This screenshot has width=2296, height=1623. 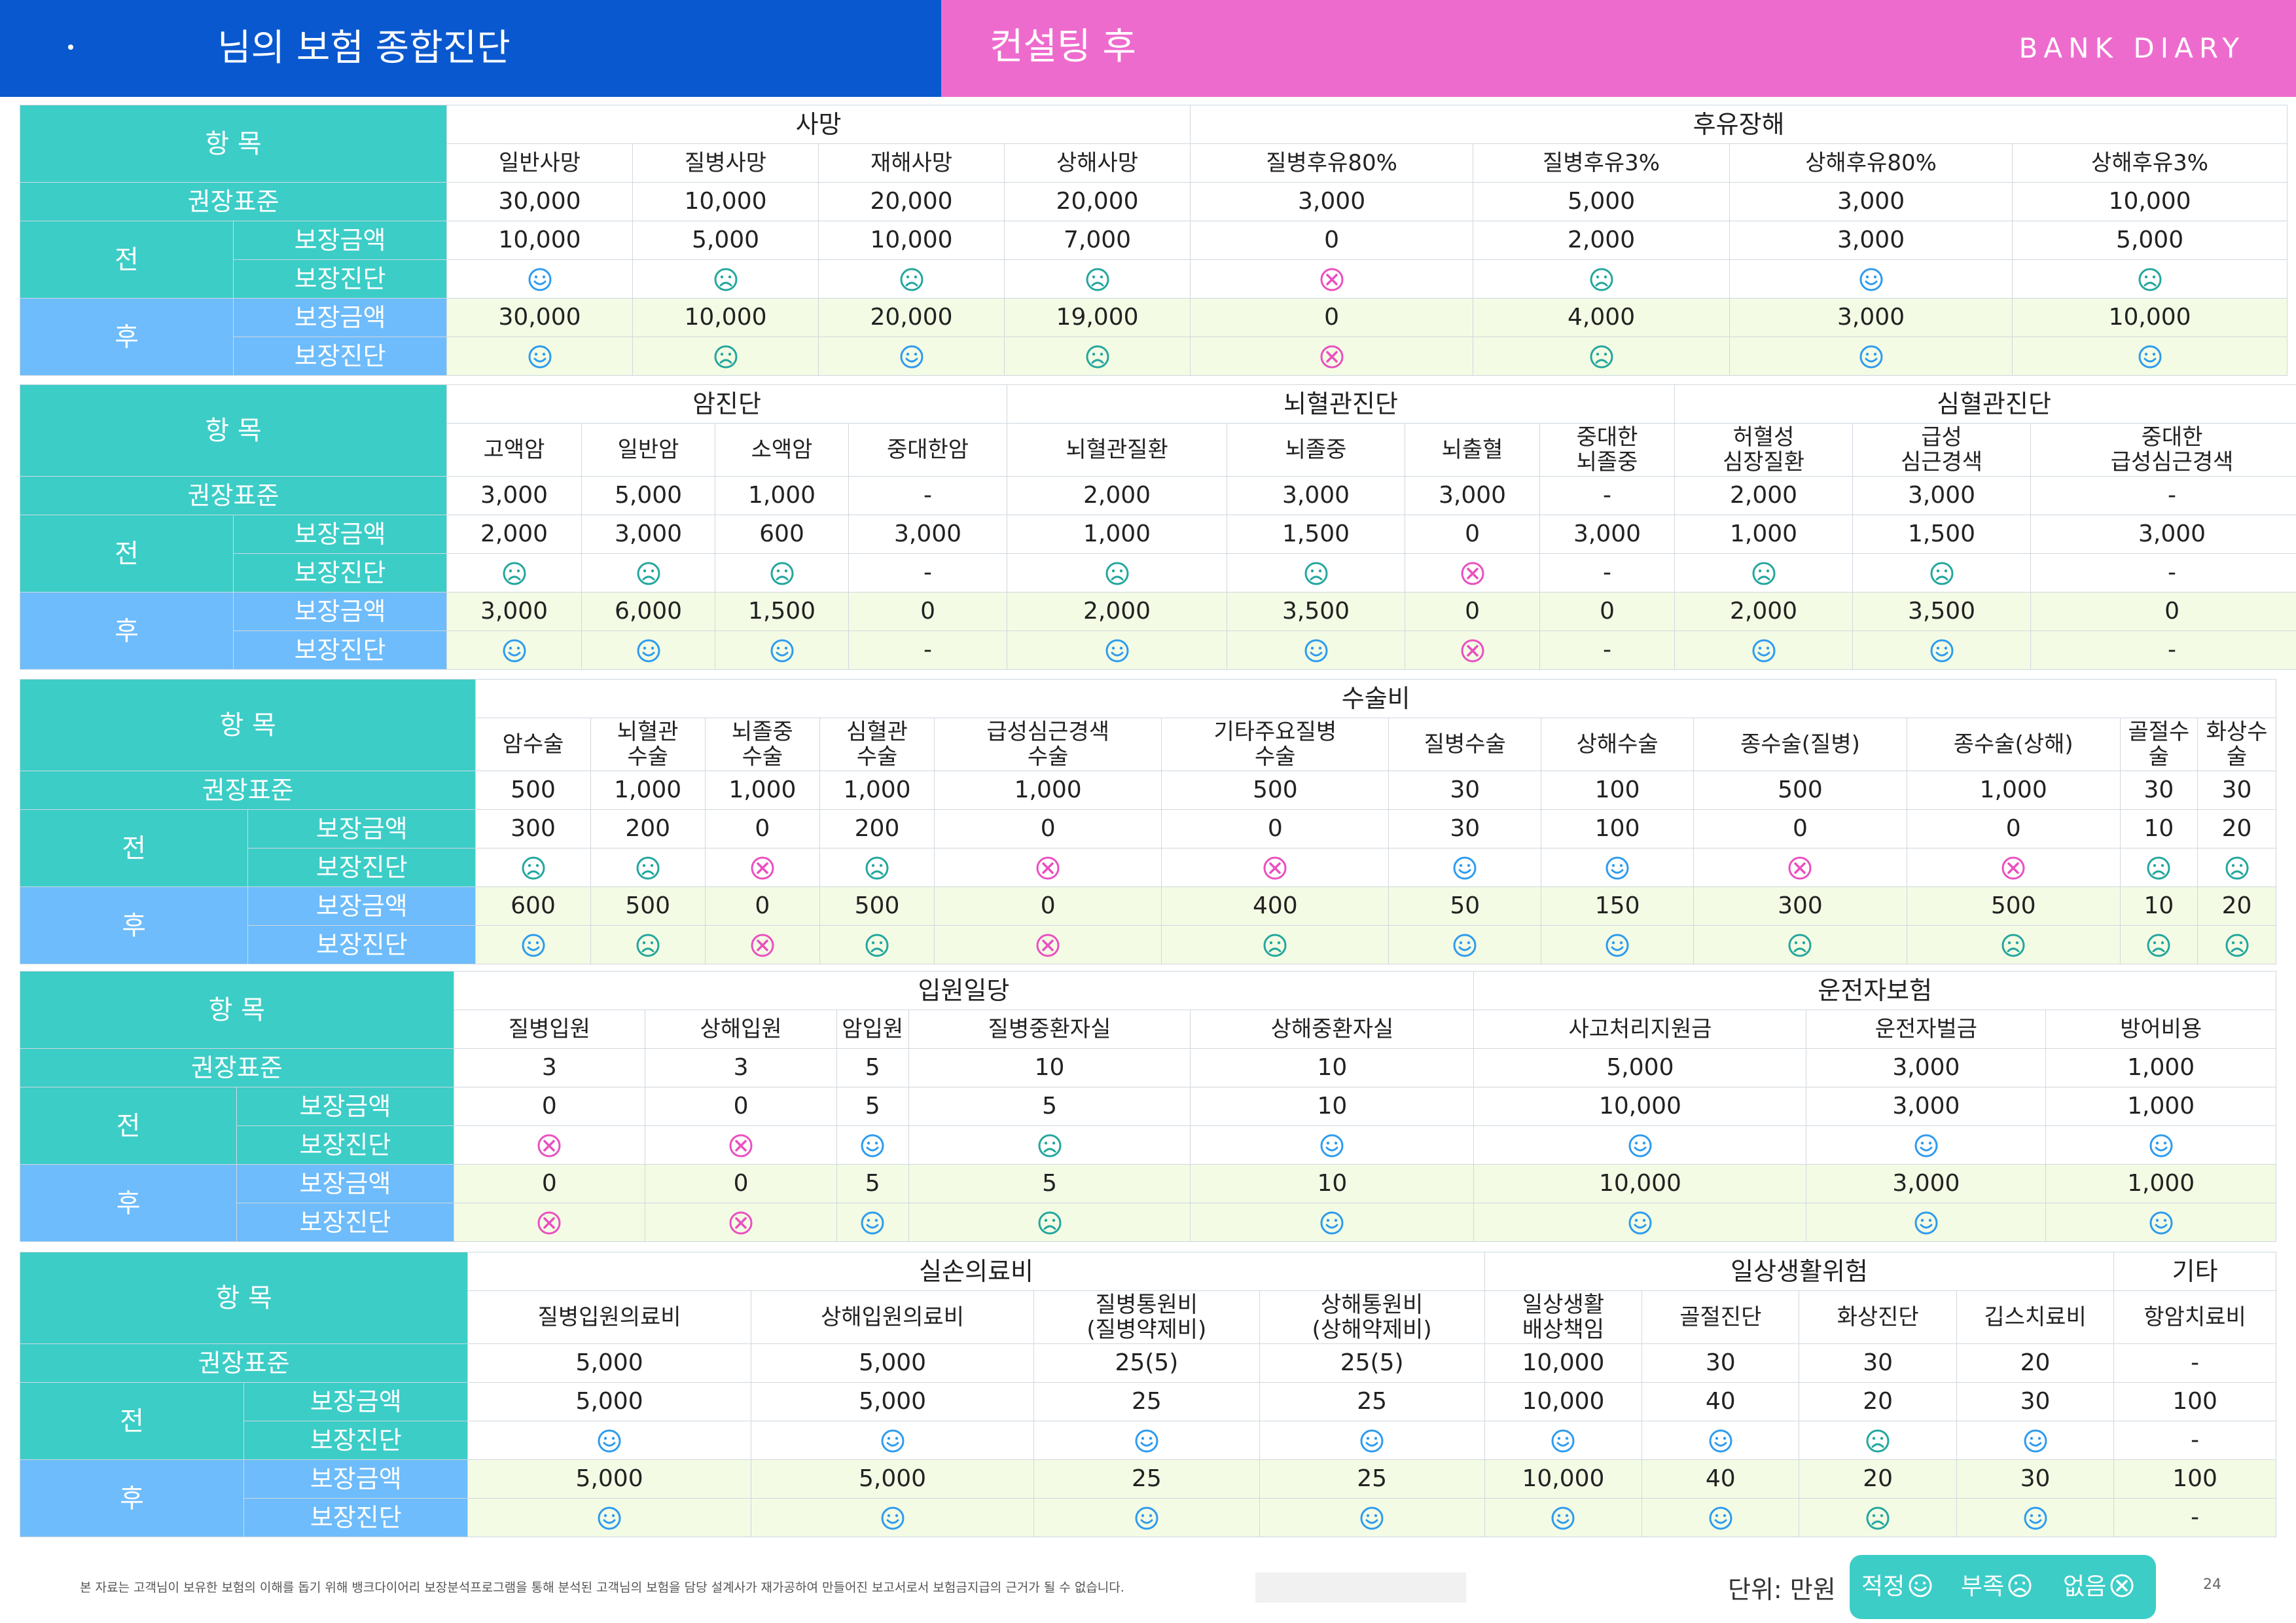 I want to click on legend-label: 부족, so click(x=1983, y=1586).